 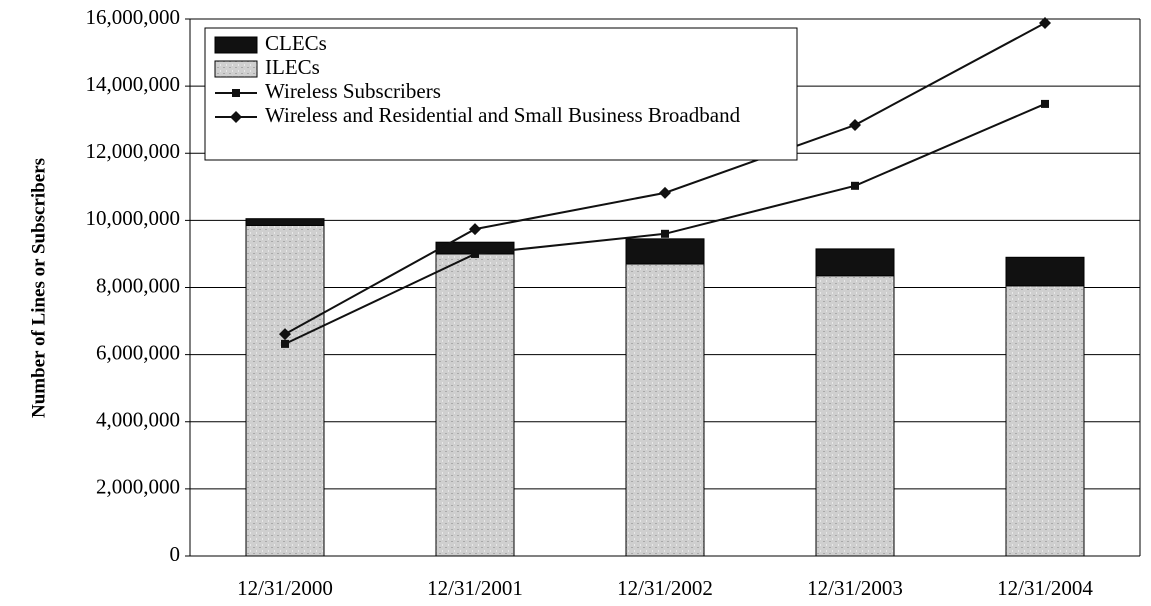 What do you see at coordinates (133, 17) in the screenshot?
I see `y-tick-label: 16,000,000` at bounding box center [133, 17].